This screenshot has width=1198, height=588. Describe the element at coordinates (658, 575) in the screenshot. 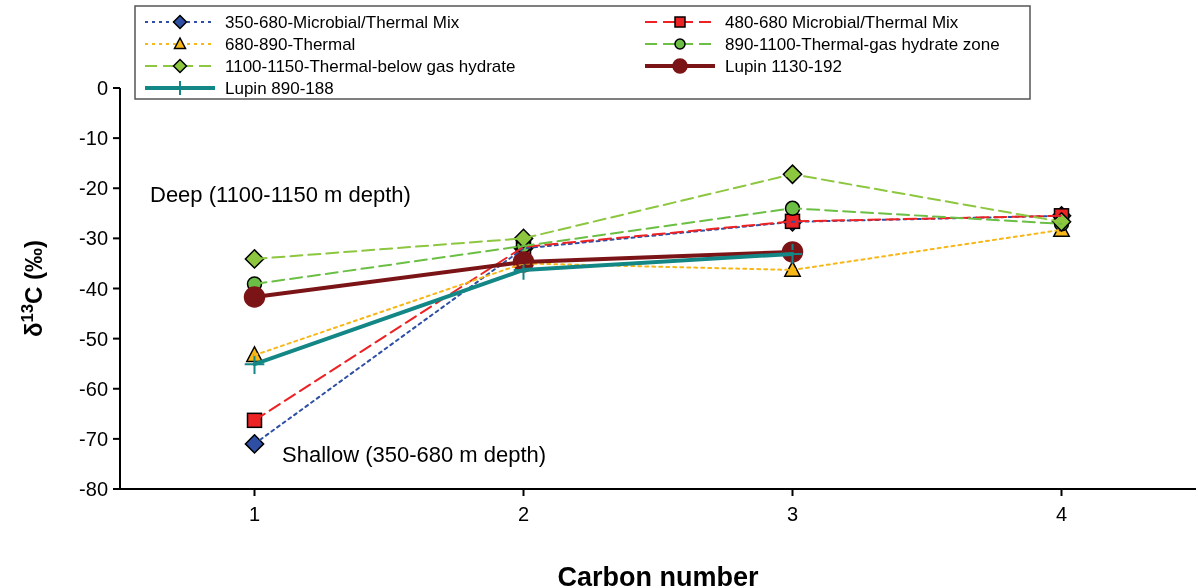

I see `x-axis-title: Carbon number` at that location.